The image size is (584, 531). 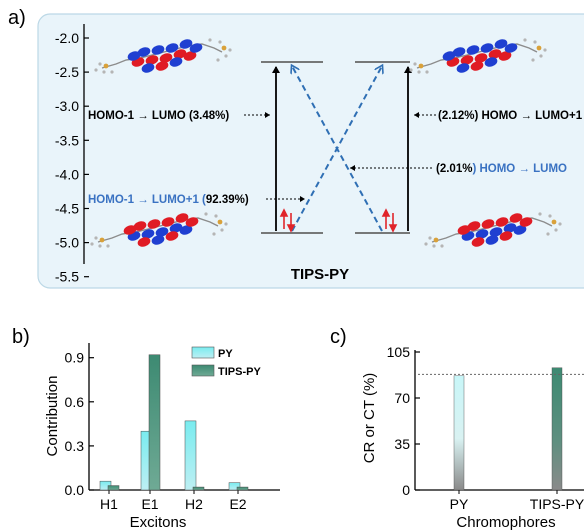 I want to click on legend-swatch-icon, so click(x=203, y=352).